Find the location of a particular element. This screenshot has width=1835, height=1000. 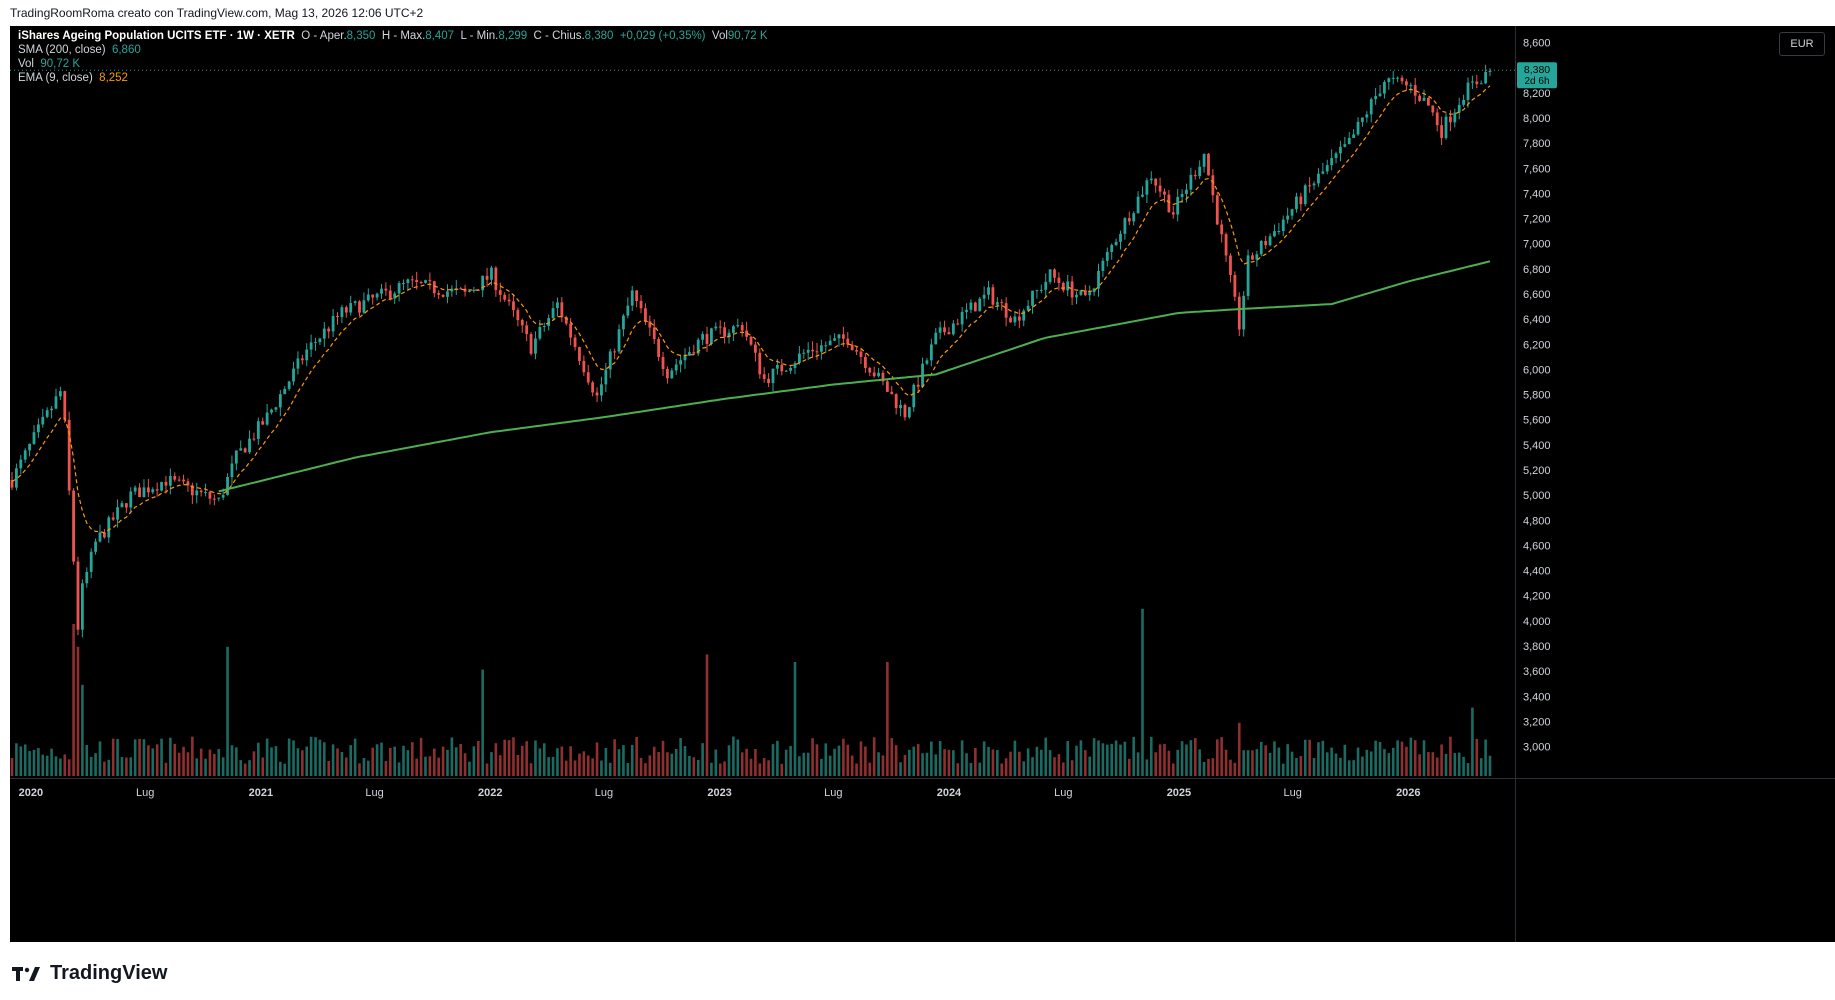

legend-ema-row: EMA (9, close) 8,252 is located at coordinates (73, 78).